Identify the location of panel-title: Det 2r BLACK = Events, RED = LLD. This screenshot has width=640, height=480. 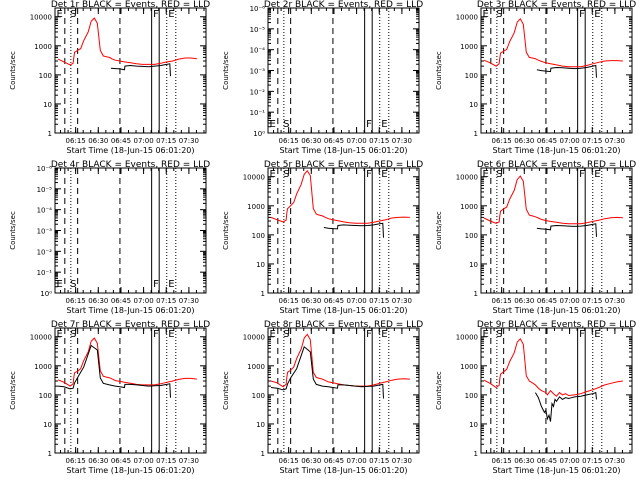
(343, 5).